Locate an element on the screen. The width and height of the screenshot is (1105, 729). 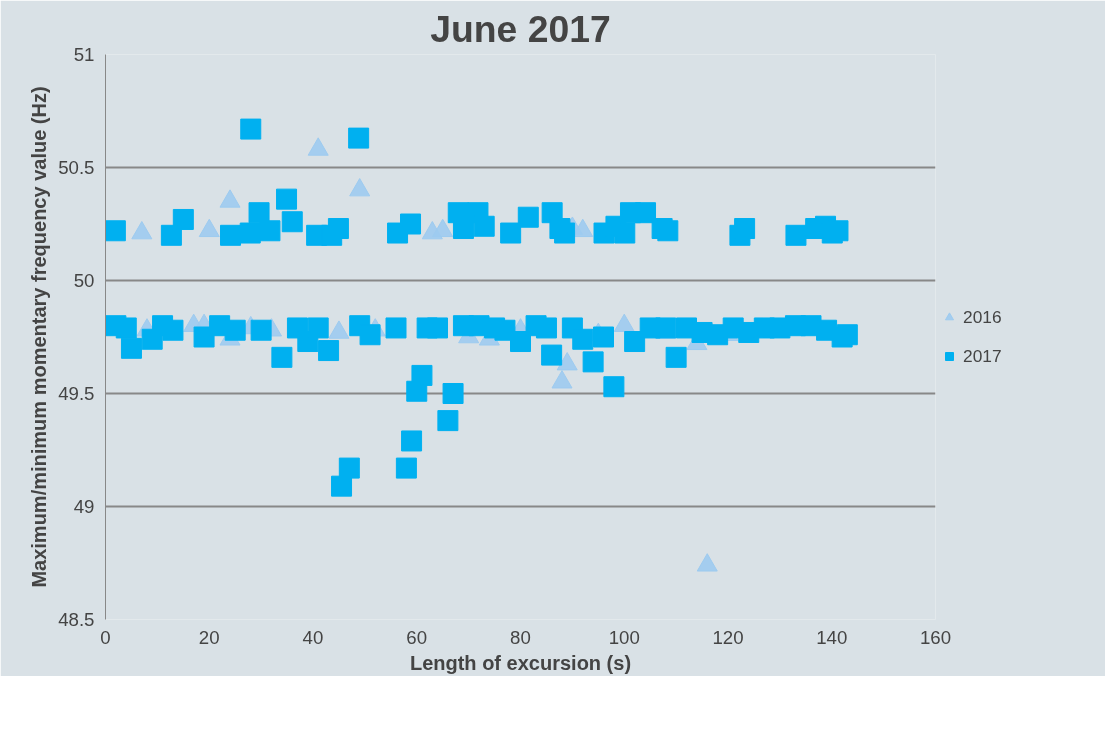
chart-title: June 2017 is located at coordinates (520, 28).